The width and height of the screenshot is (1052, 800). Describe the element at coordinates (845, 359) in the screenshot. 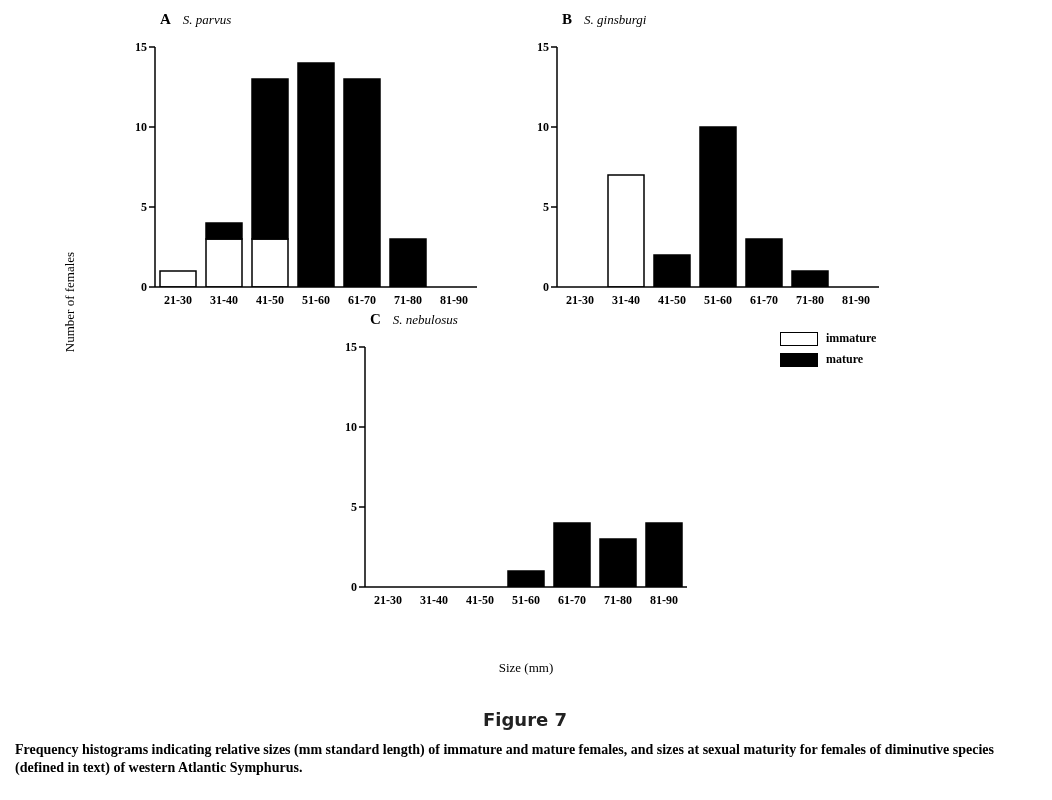

I see `legend-label: mature` at that location.